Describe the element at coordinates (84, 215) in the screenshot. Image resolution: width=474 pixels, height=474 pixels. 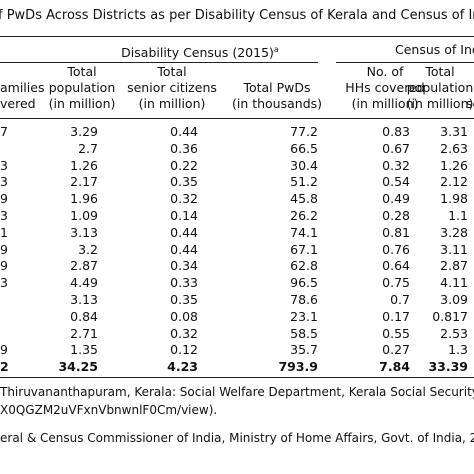
I see `table-cell: 1.09` at that location.